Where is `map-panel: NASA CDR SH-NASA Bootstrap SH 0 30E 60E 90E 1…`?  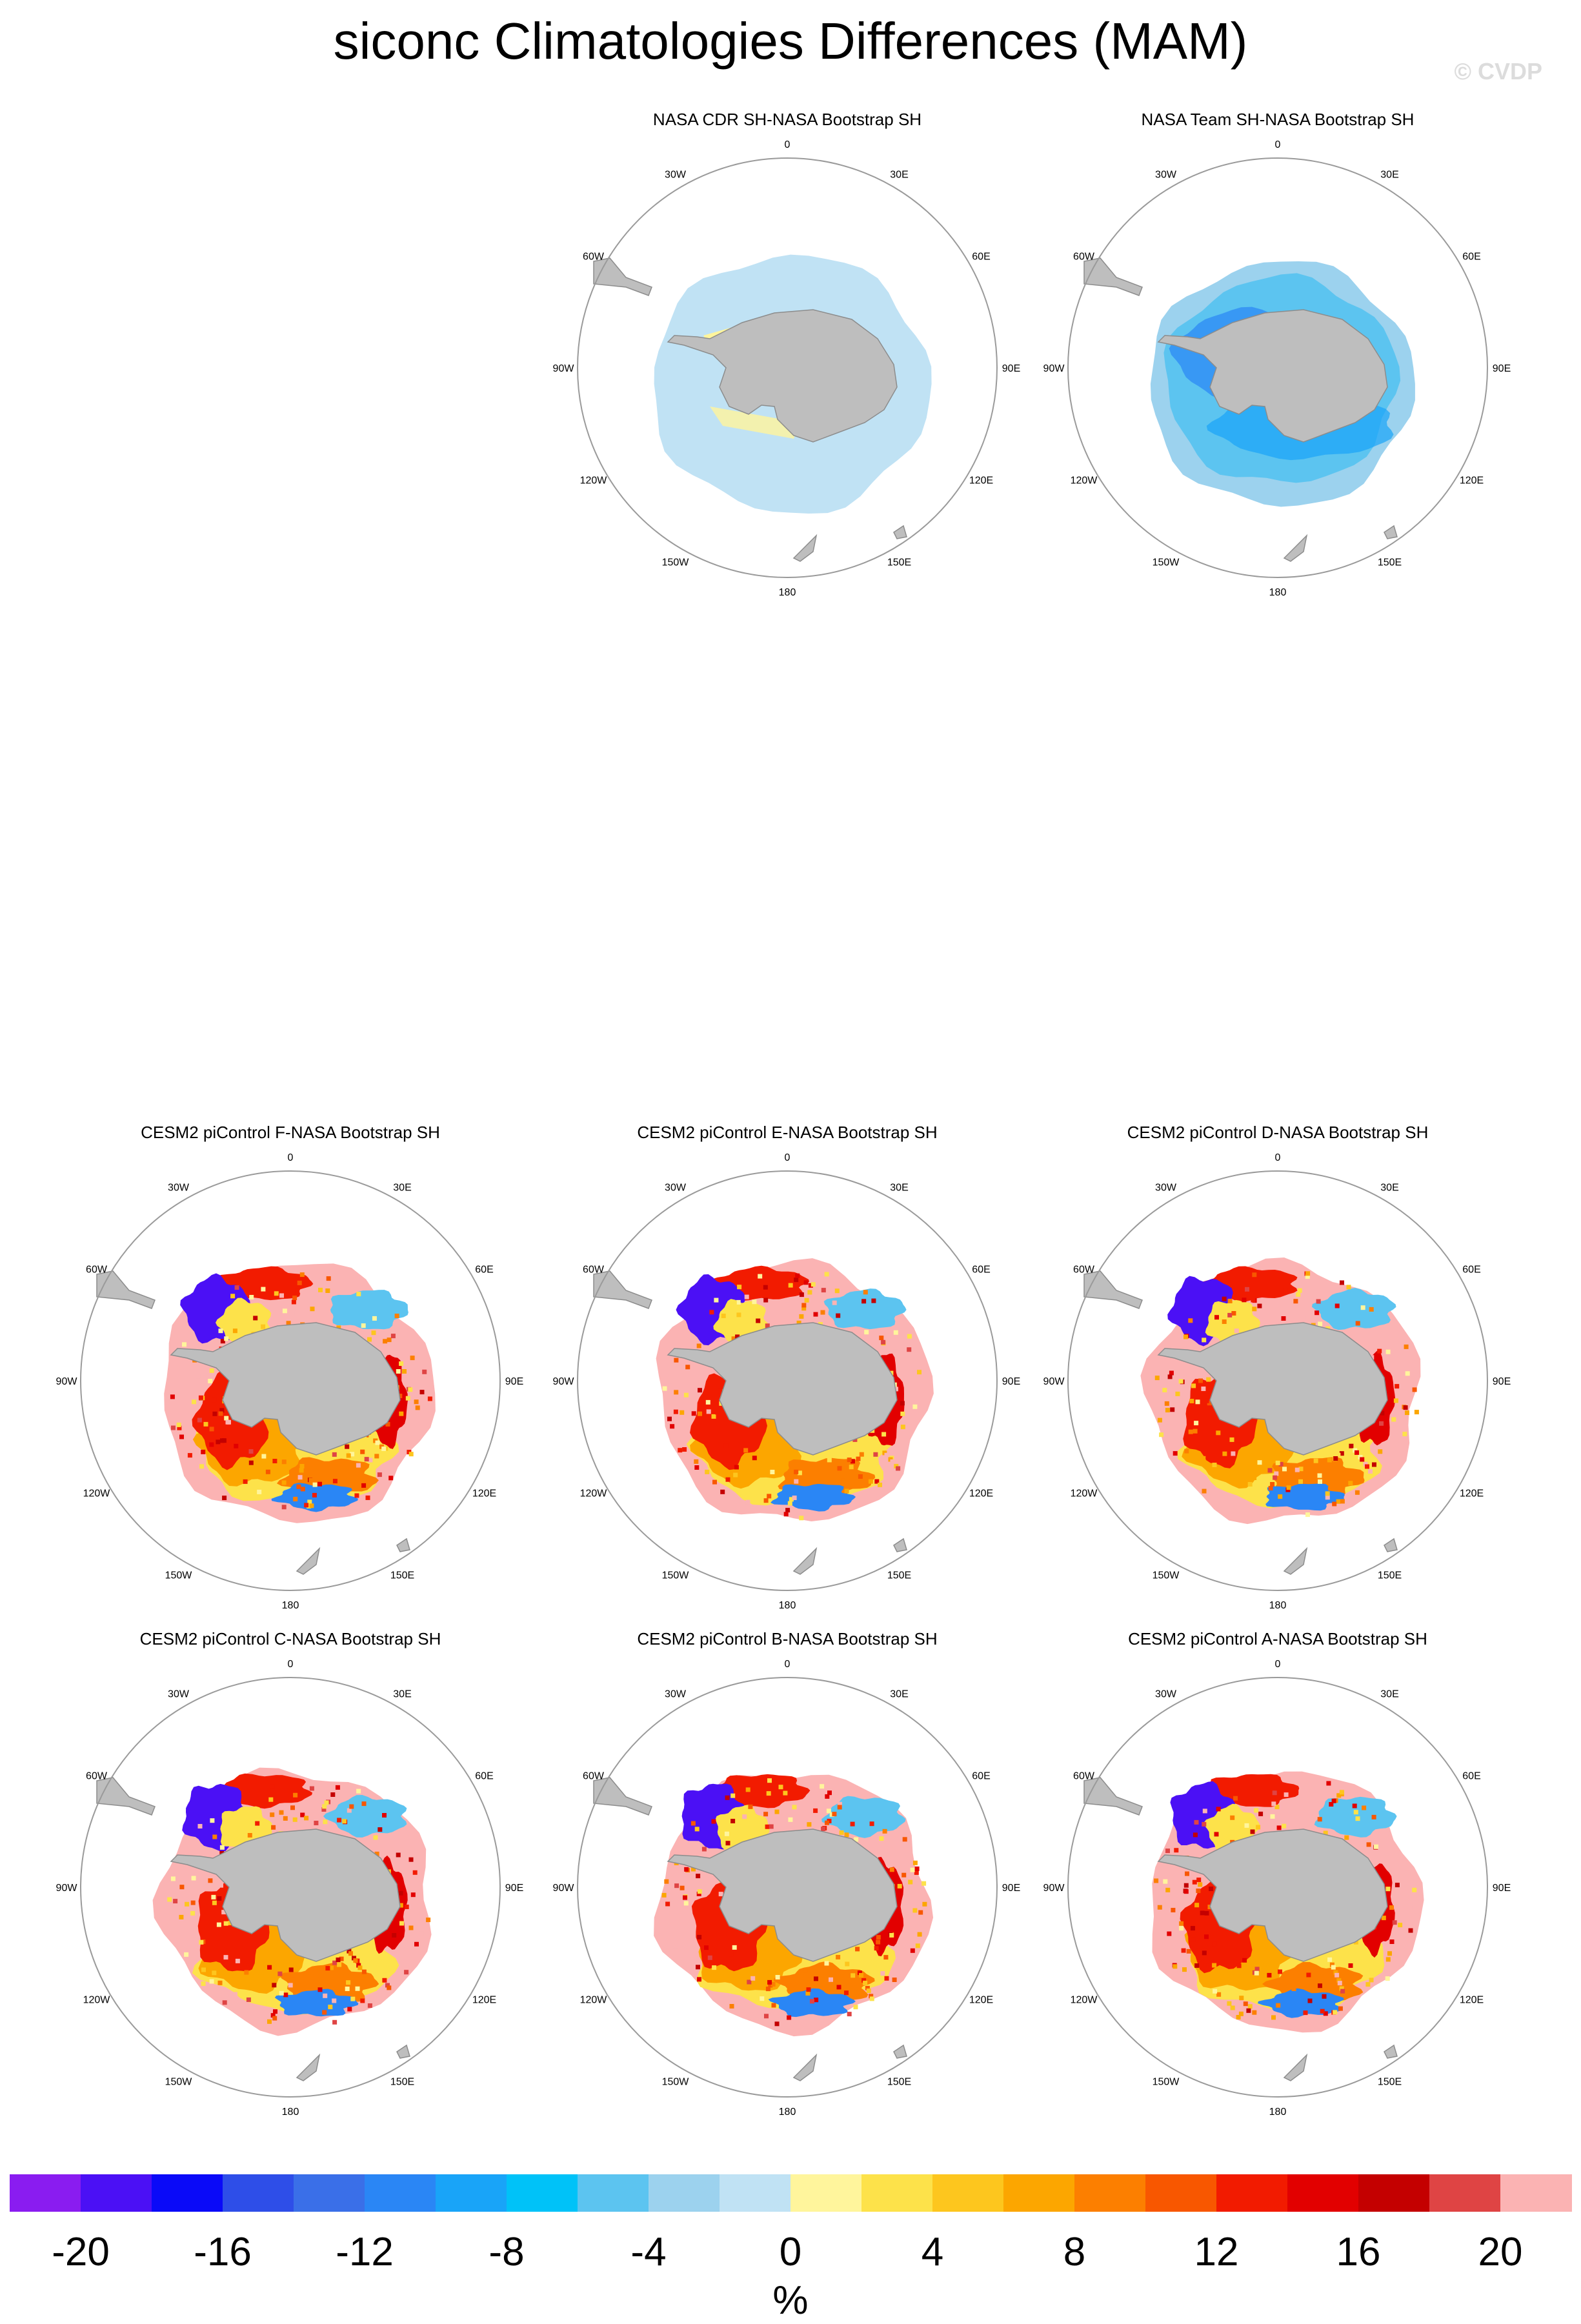
map-panel: NASA CDR SH-NASA Bootstrap SH 0 30E 60E 90E 1… is located at coordinates (787, 355).